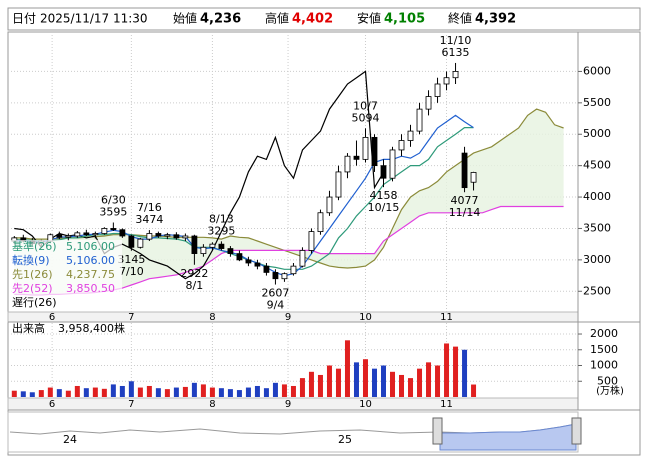 This screenshot has width=653, height=470. What do you see at coordinates (404, 19) in the screenshot?
I see `header-value: 4,105` at bounding box center [404, 19].